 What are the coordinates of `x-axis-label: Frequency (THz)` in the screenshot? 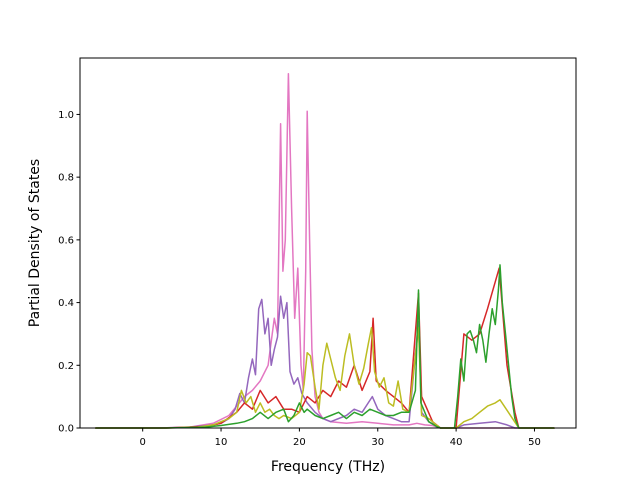 It's located at (328, 467).